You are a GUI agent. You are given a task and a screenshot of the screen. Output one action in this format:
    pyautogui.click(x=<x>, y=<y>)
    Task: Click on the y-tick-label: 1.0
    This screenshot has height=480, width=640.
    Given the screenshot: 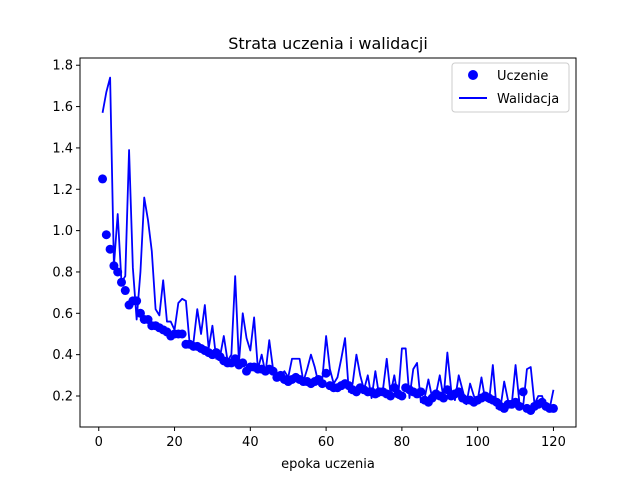 What is the action you would take?
    pyautogui.click(x=62, y=231)
    